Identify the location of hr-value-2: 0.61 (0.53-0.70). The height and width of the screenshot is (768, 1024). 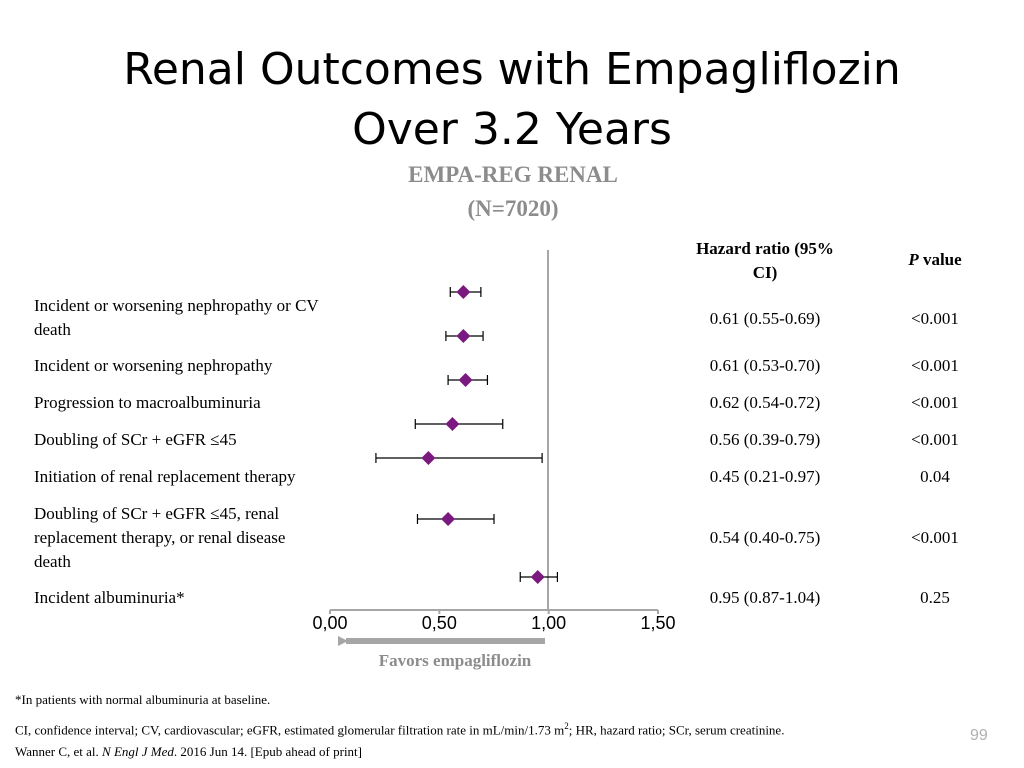
(765, 365).